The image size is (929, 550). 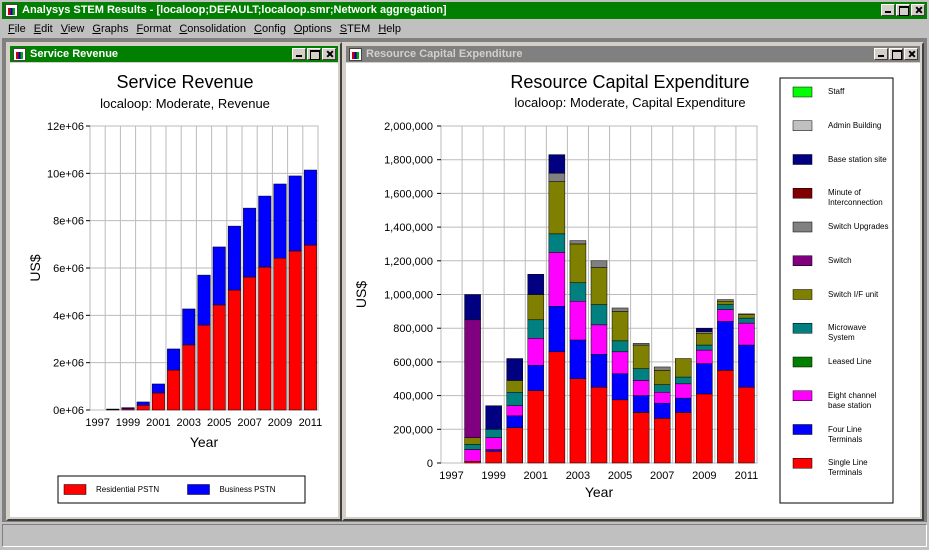 What do you see at coordinates (451, 476) in the screenshot?
I see `x-tick-label: 1997` at bounding box center [451, 476].